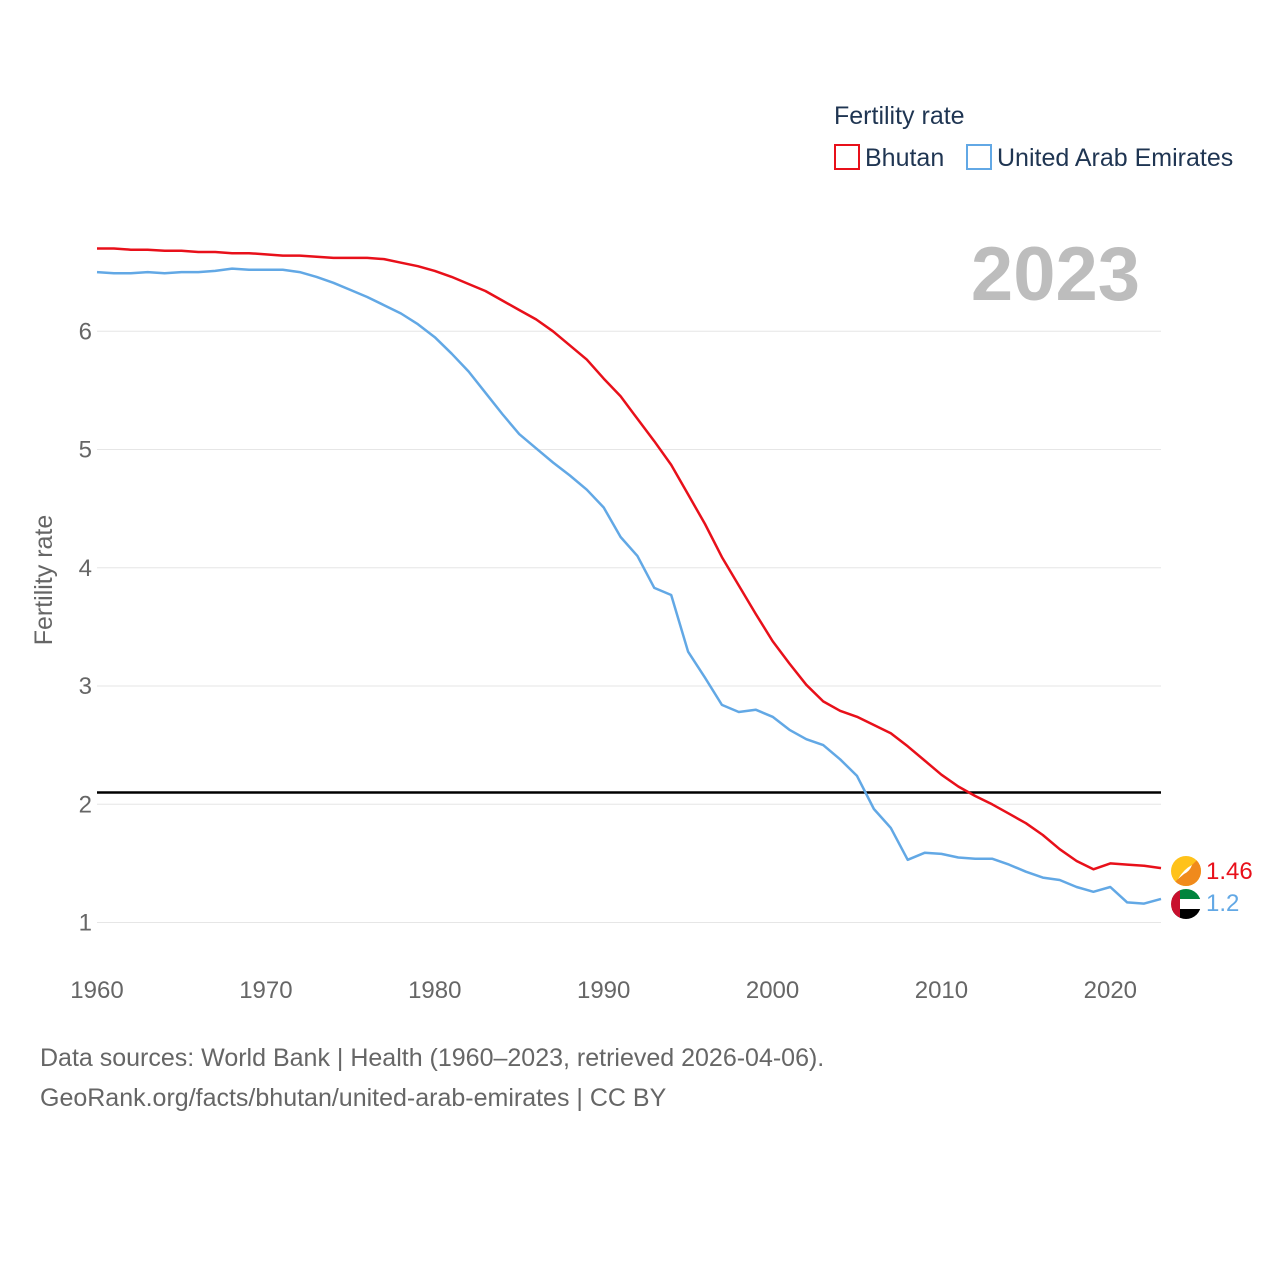 The image size is (1280, 1280). I want to click on legend-swatch-bhutan, so click(847, 157).